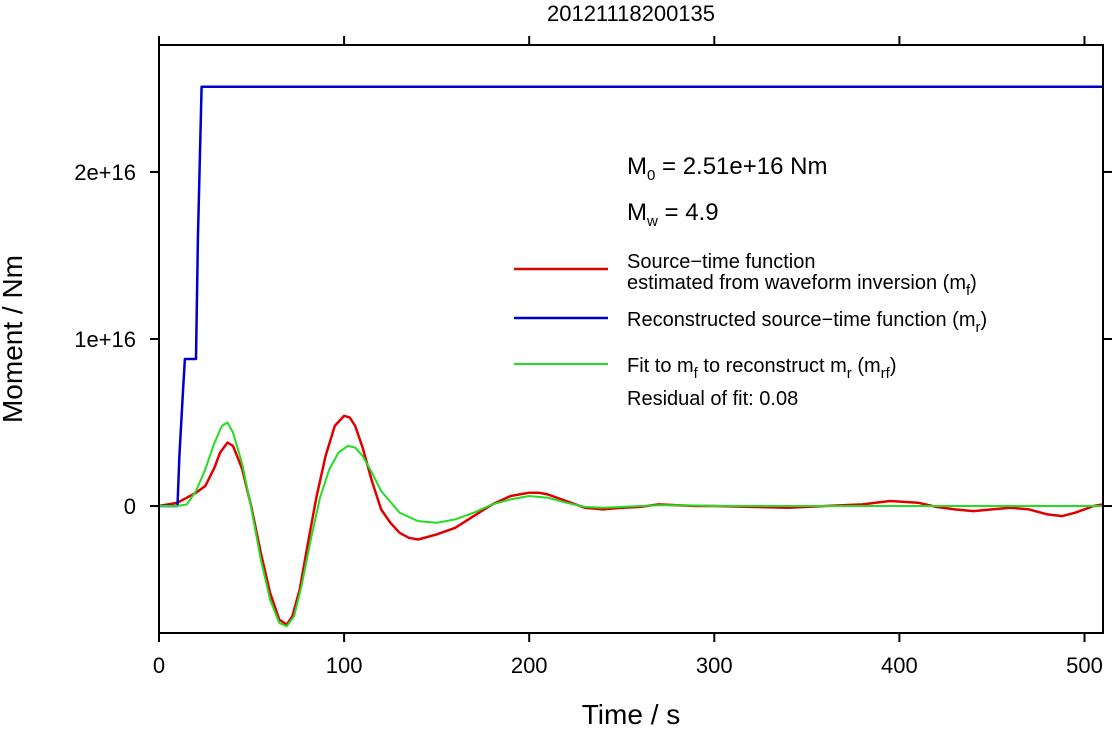  Describe the element at coordinates (130, 506) in the screenshot. I see `y-tick-label: 0` at that location.